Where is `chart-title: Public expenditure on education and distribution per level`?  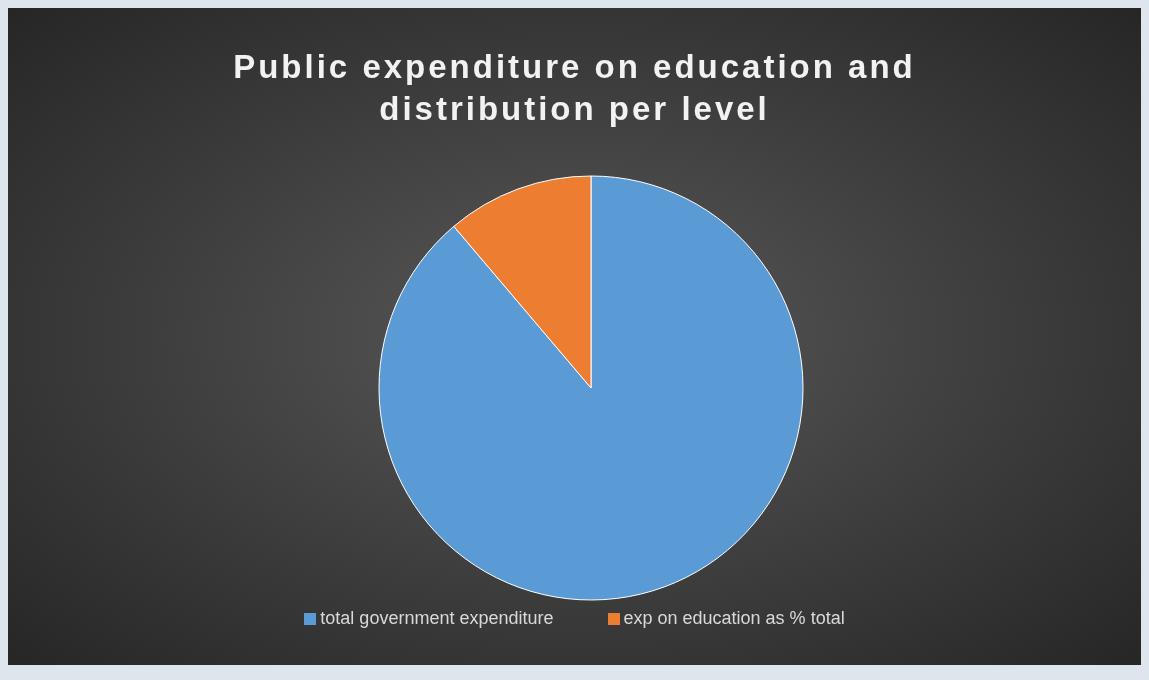 chart-title: Public expenditure on education and distribution per level is located at coordinates (574, 88).